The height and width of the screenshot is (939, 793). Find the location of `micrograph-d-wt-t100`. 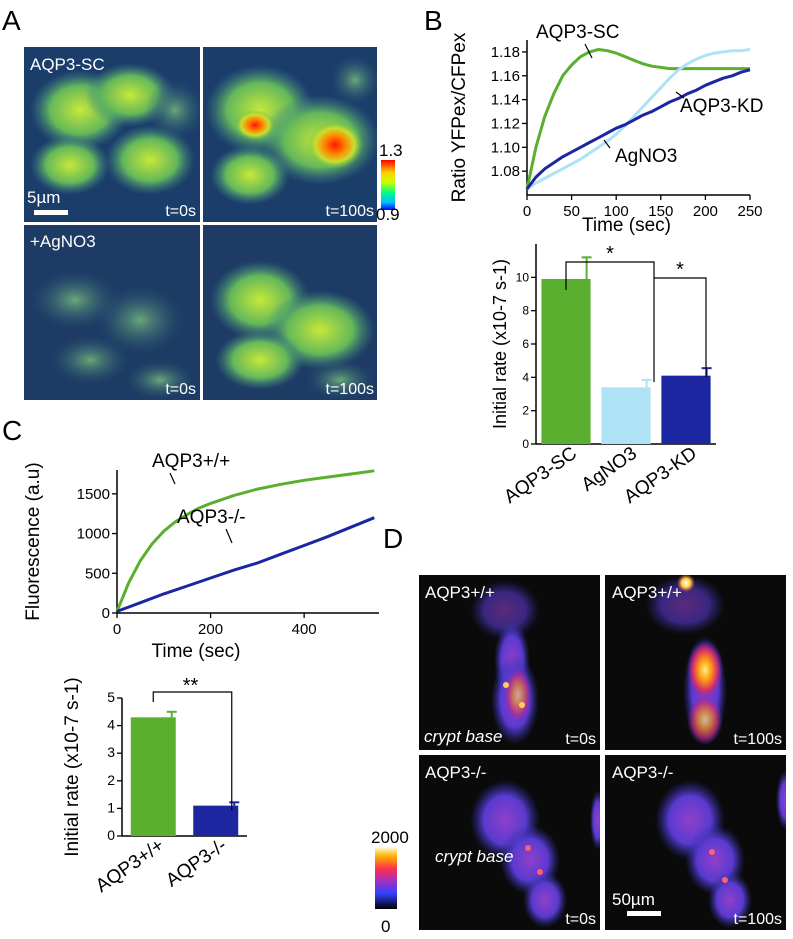

micrograph-d-wt-t100 is located at coordinates (695, 662).